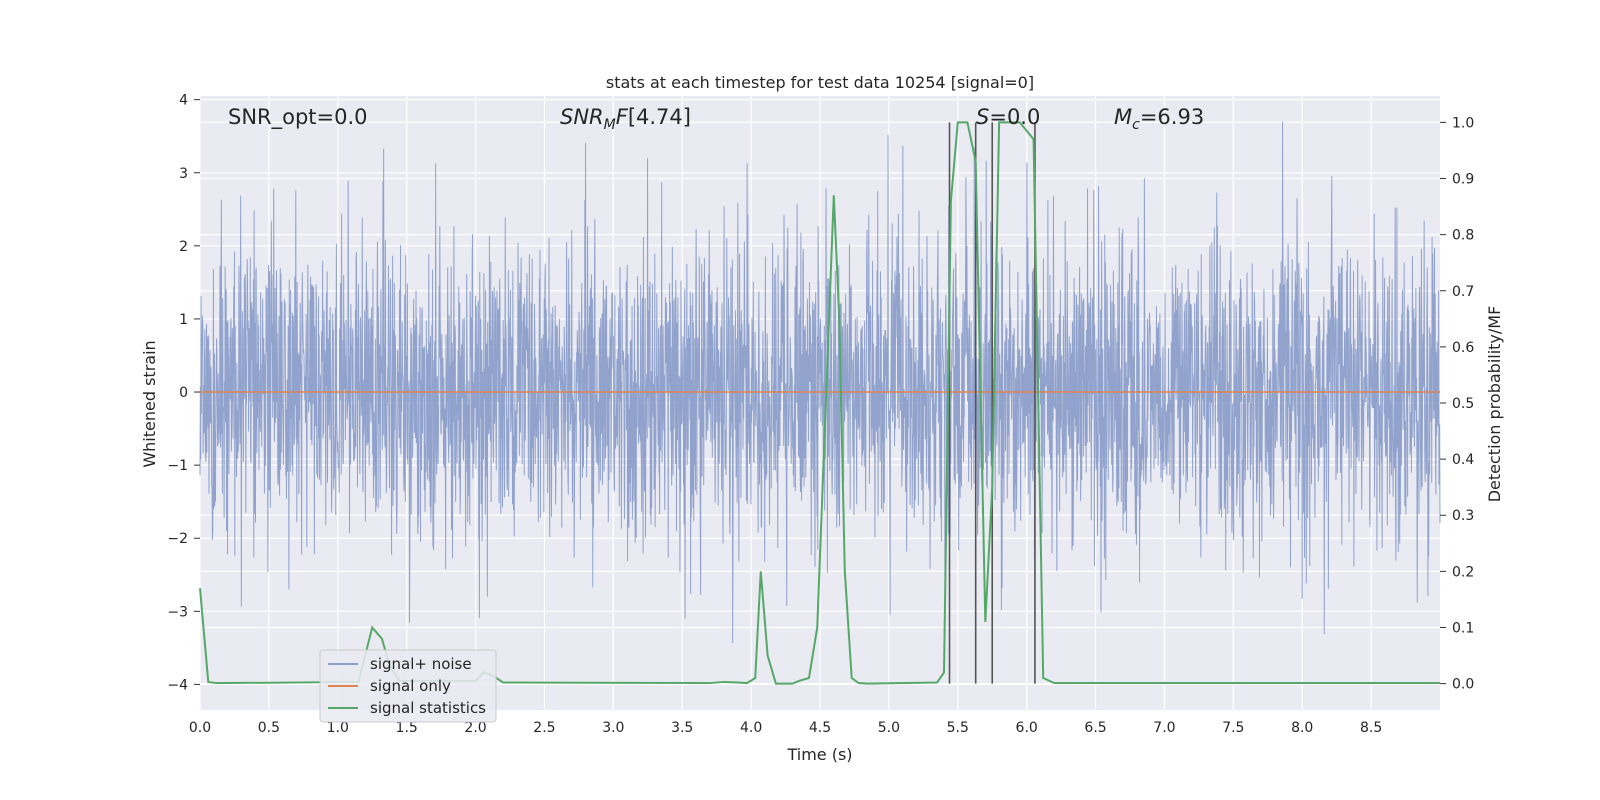 This screenshot has width=1600, height=800. Describe the element at coordinates (183, 393) in the screenshot. I see `yl-tick-4: 0` at that location.